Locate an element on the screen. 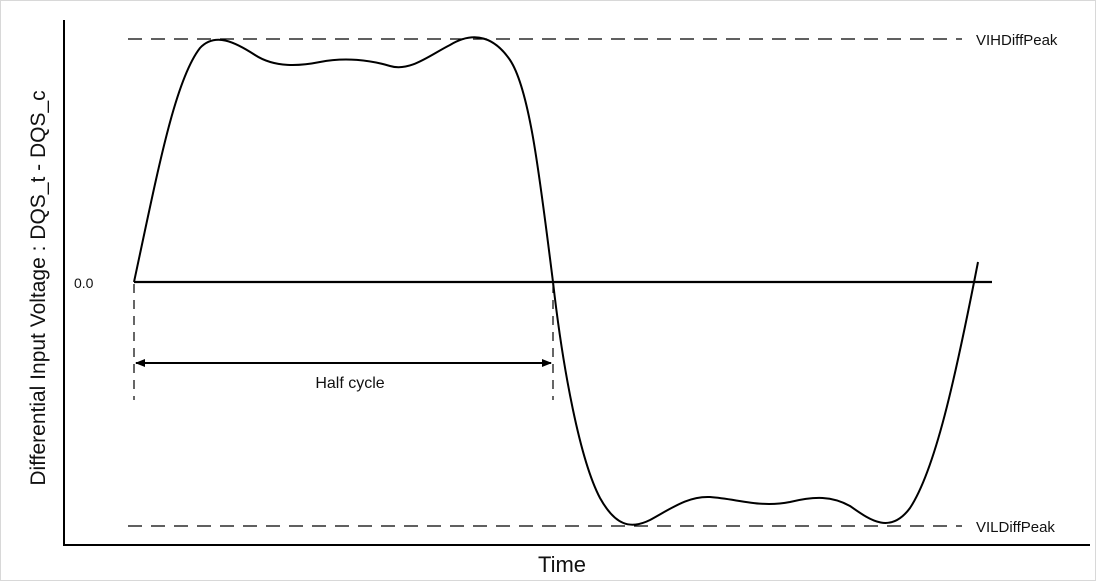 The width and height of the screenshot is (1096, 581). x-axis-label: Time is located at coordinates (562, 564).